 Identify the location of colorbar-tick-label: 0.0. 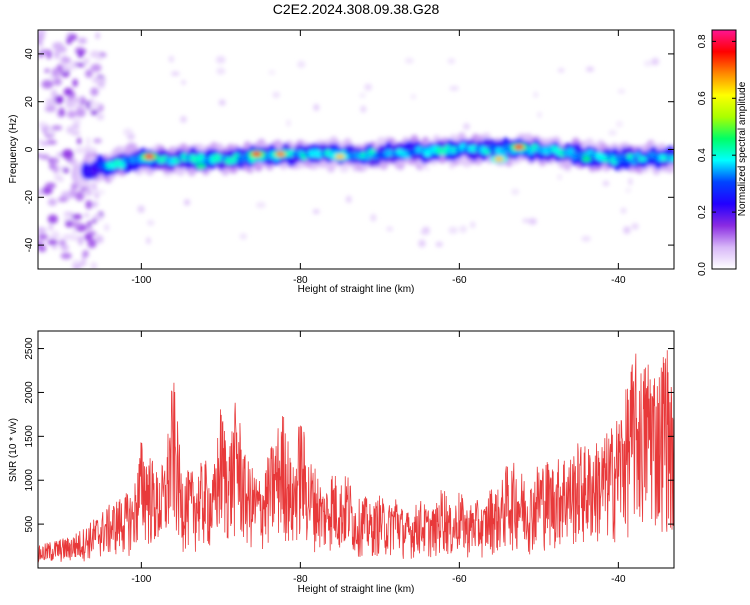
(702, 269).